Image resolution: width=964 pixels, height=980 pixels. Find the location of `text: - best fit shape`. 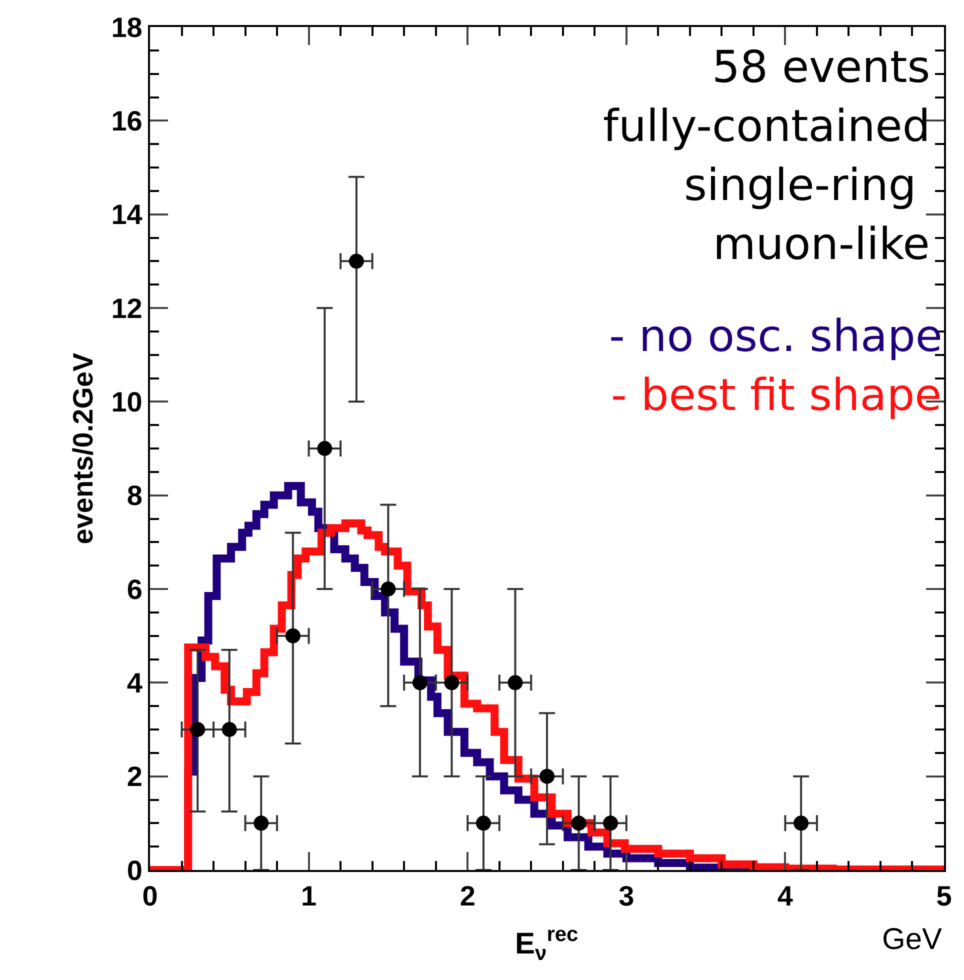

text: - best fit shape is located at coordinates (776, 395).